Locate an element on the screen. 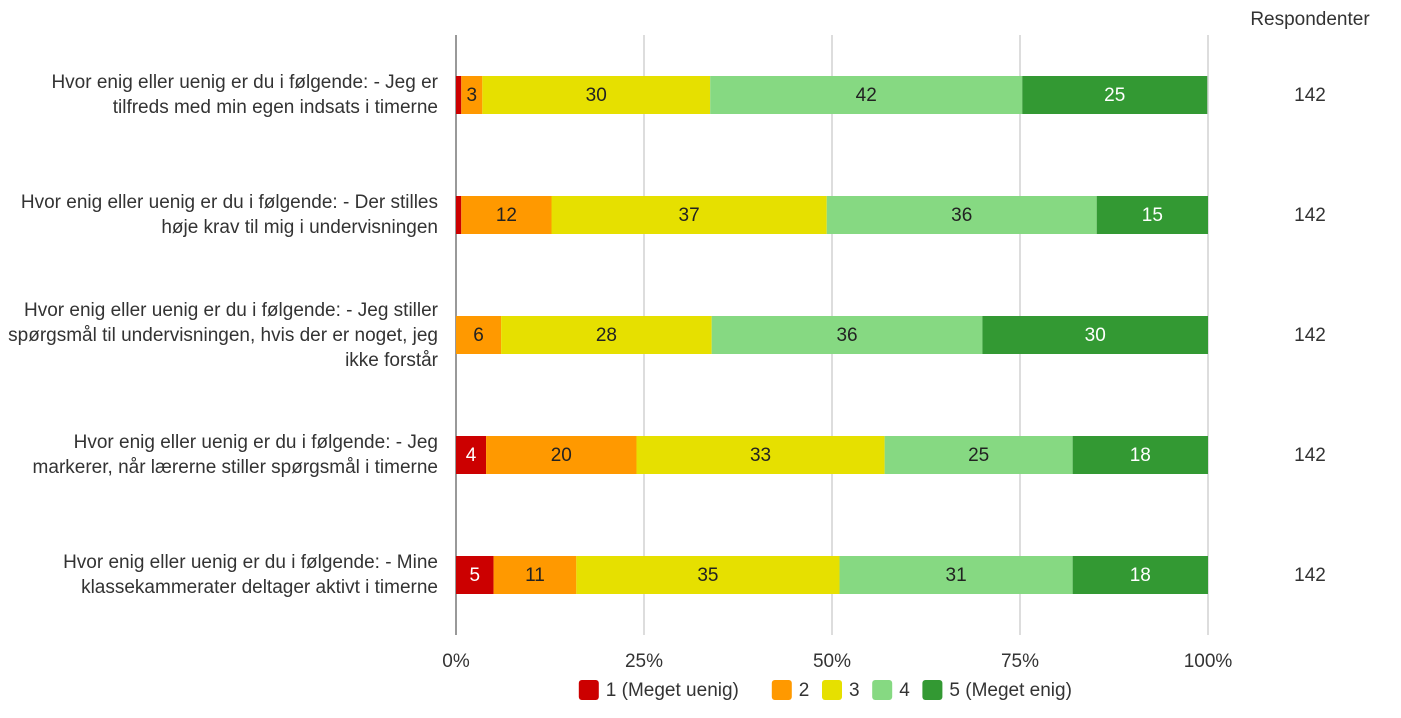  value-label: 5 is located at coordinates (475, 575).